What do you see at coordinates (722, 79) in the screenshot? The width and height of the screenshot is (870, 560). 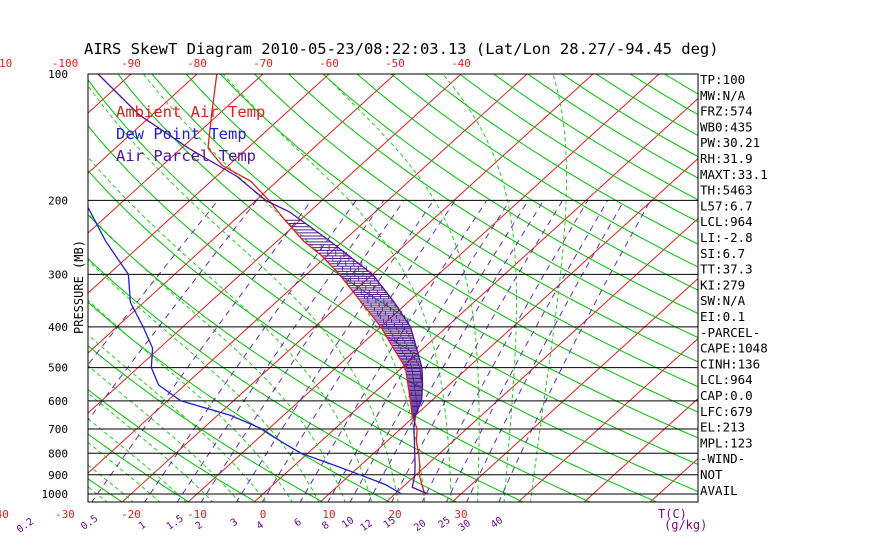 I see `index-entry: TP:100` at bounding box center [722, 79].